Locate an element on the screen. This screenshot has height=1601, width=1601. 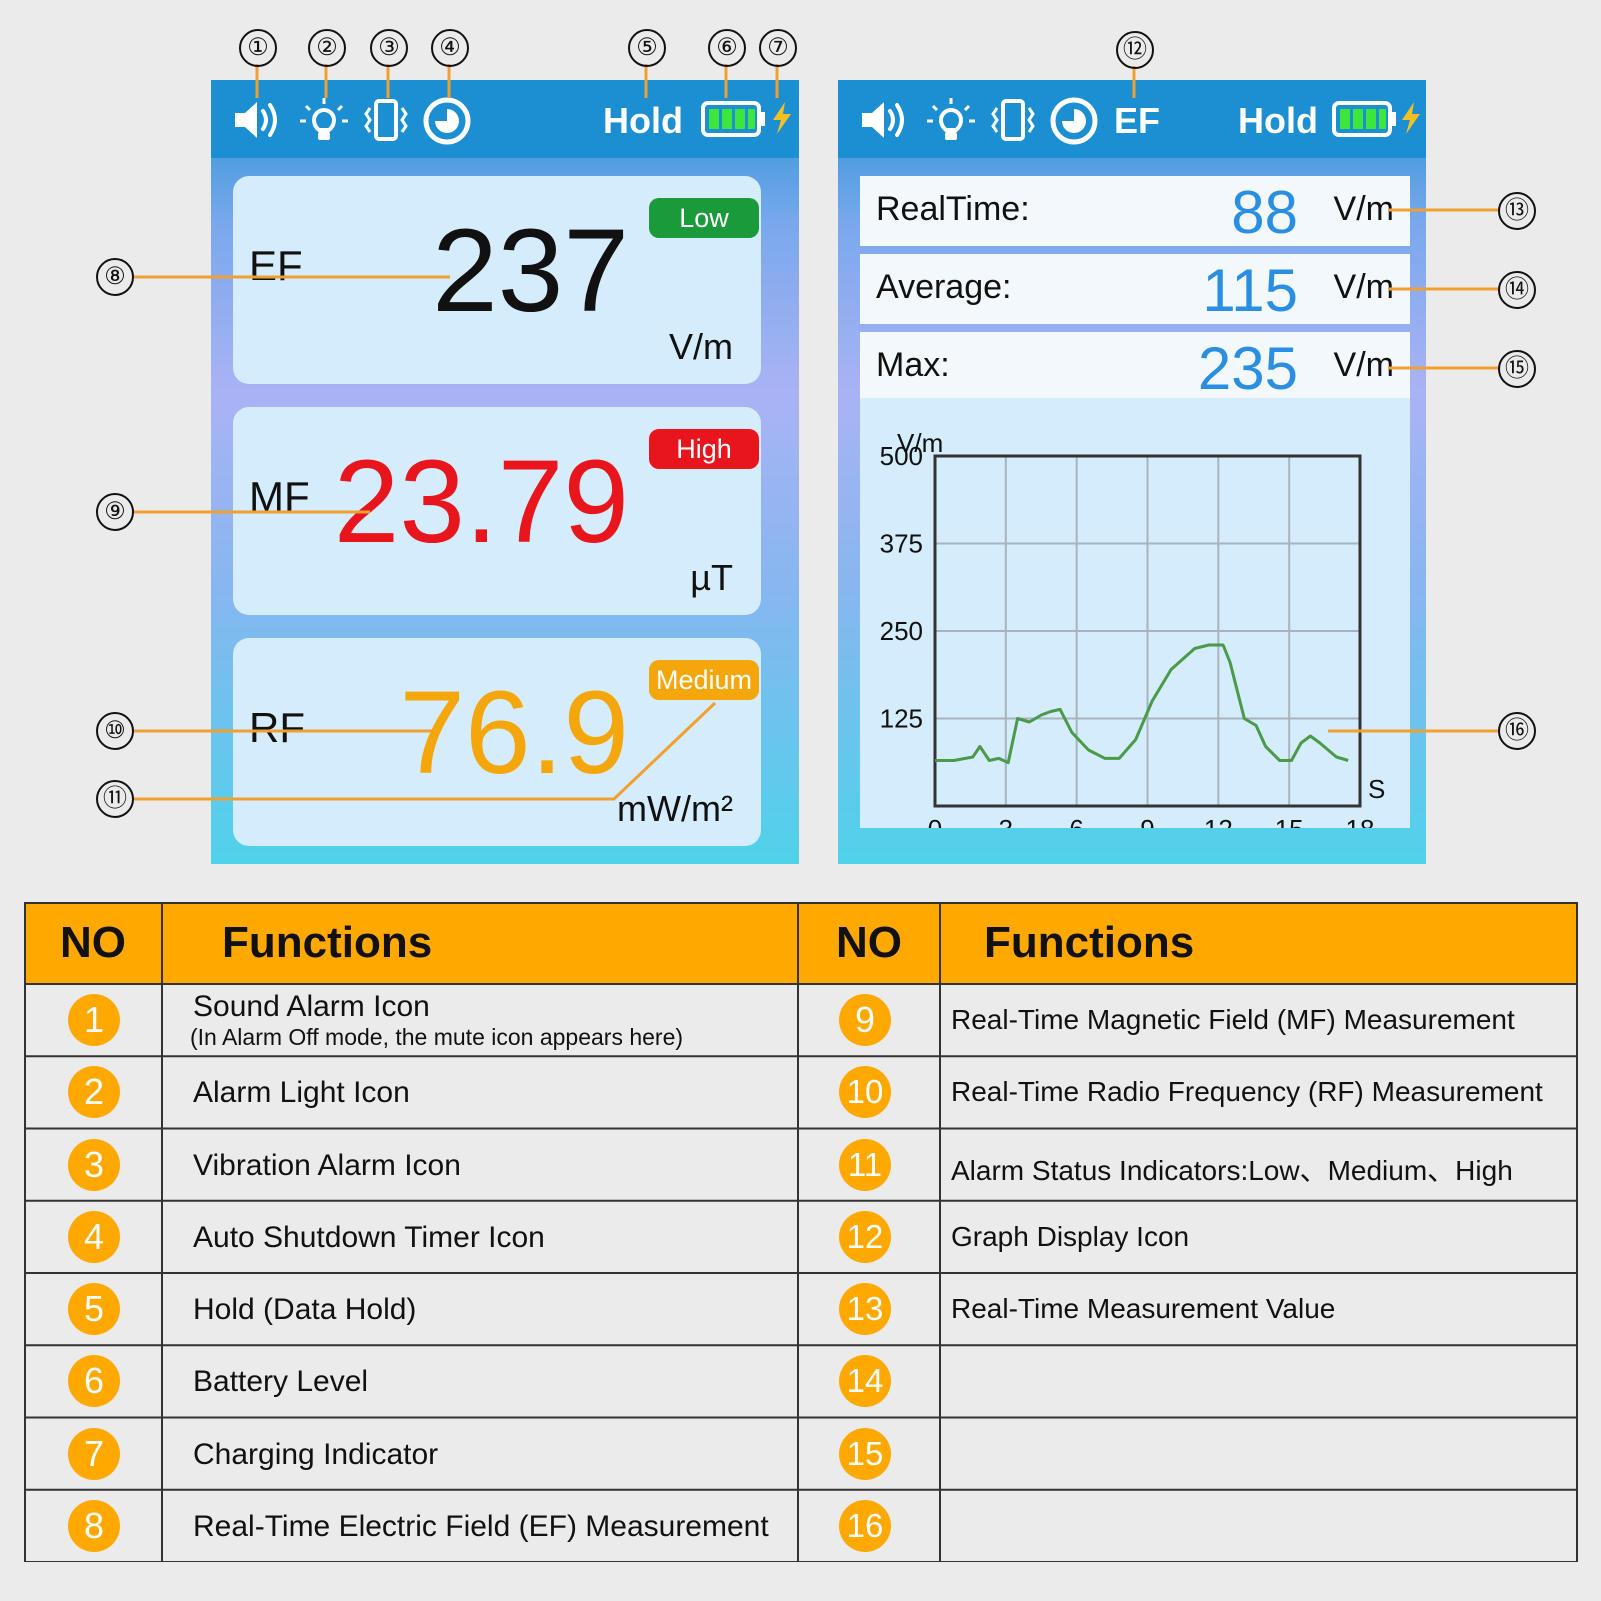
mf-value: 23.79 is located at coordinates (481, 502).